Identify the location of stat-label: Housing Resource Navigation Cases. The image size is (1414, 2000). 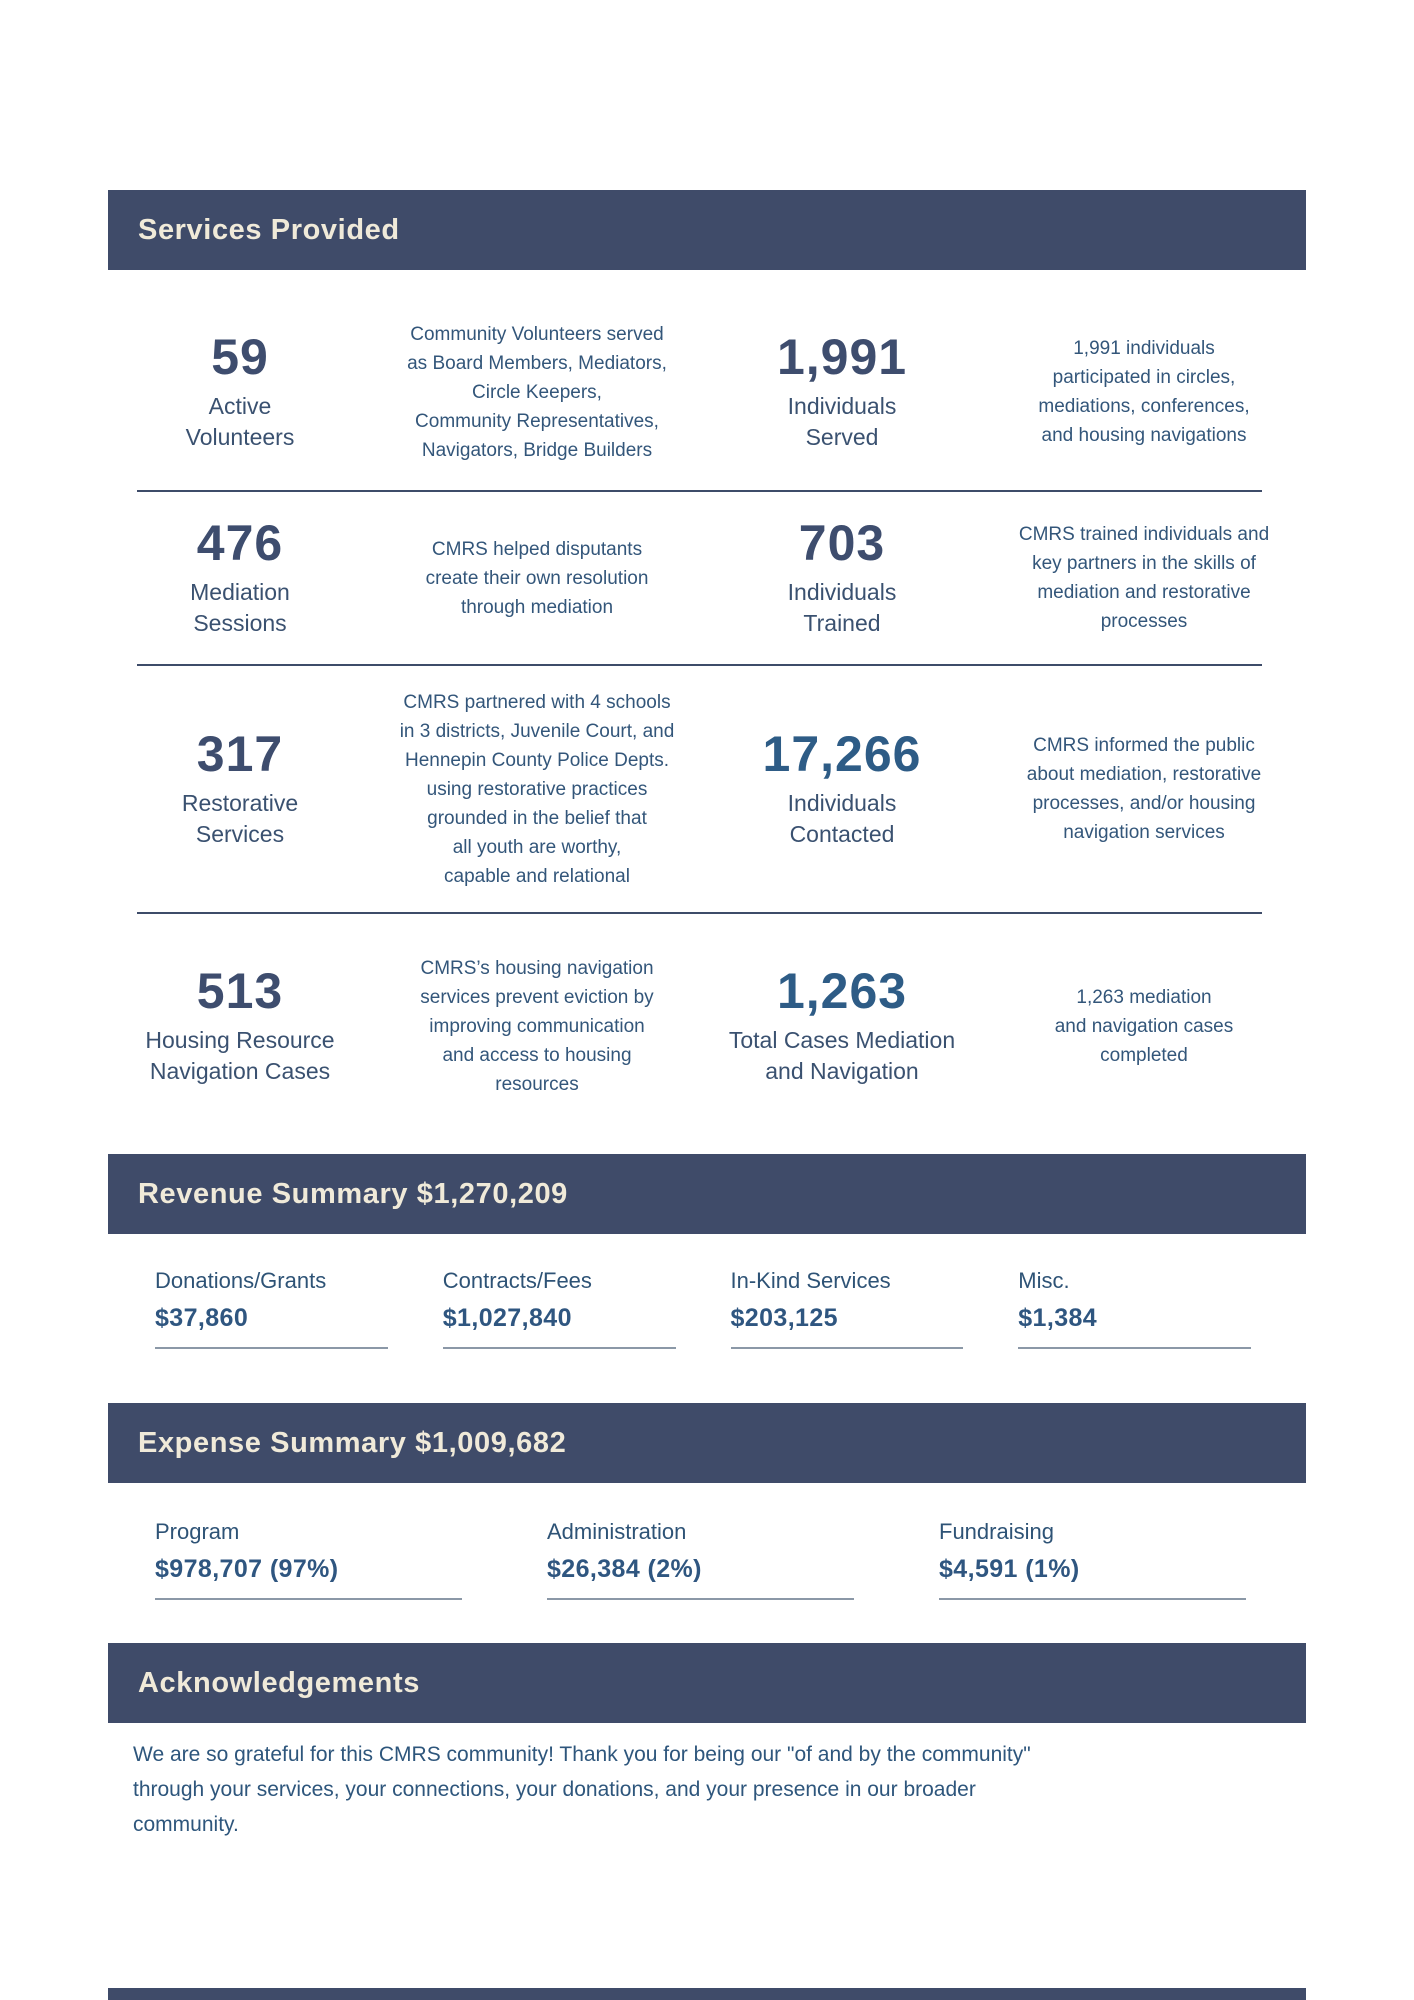
(240, 1055).